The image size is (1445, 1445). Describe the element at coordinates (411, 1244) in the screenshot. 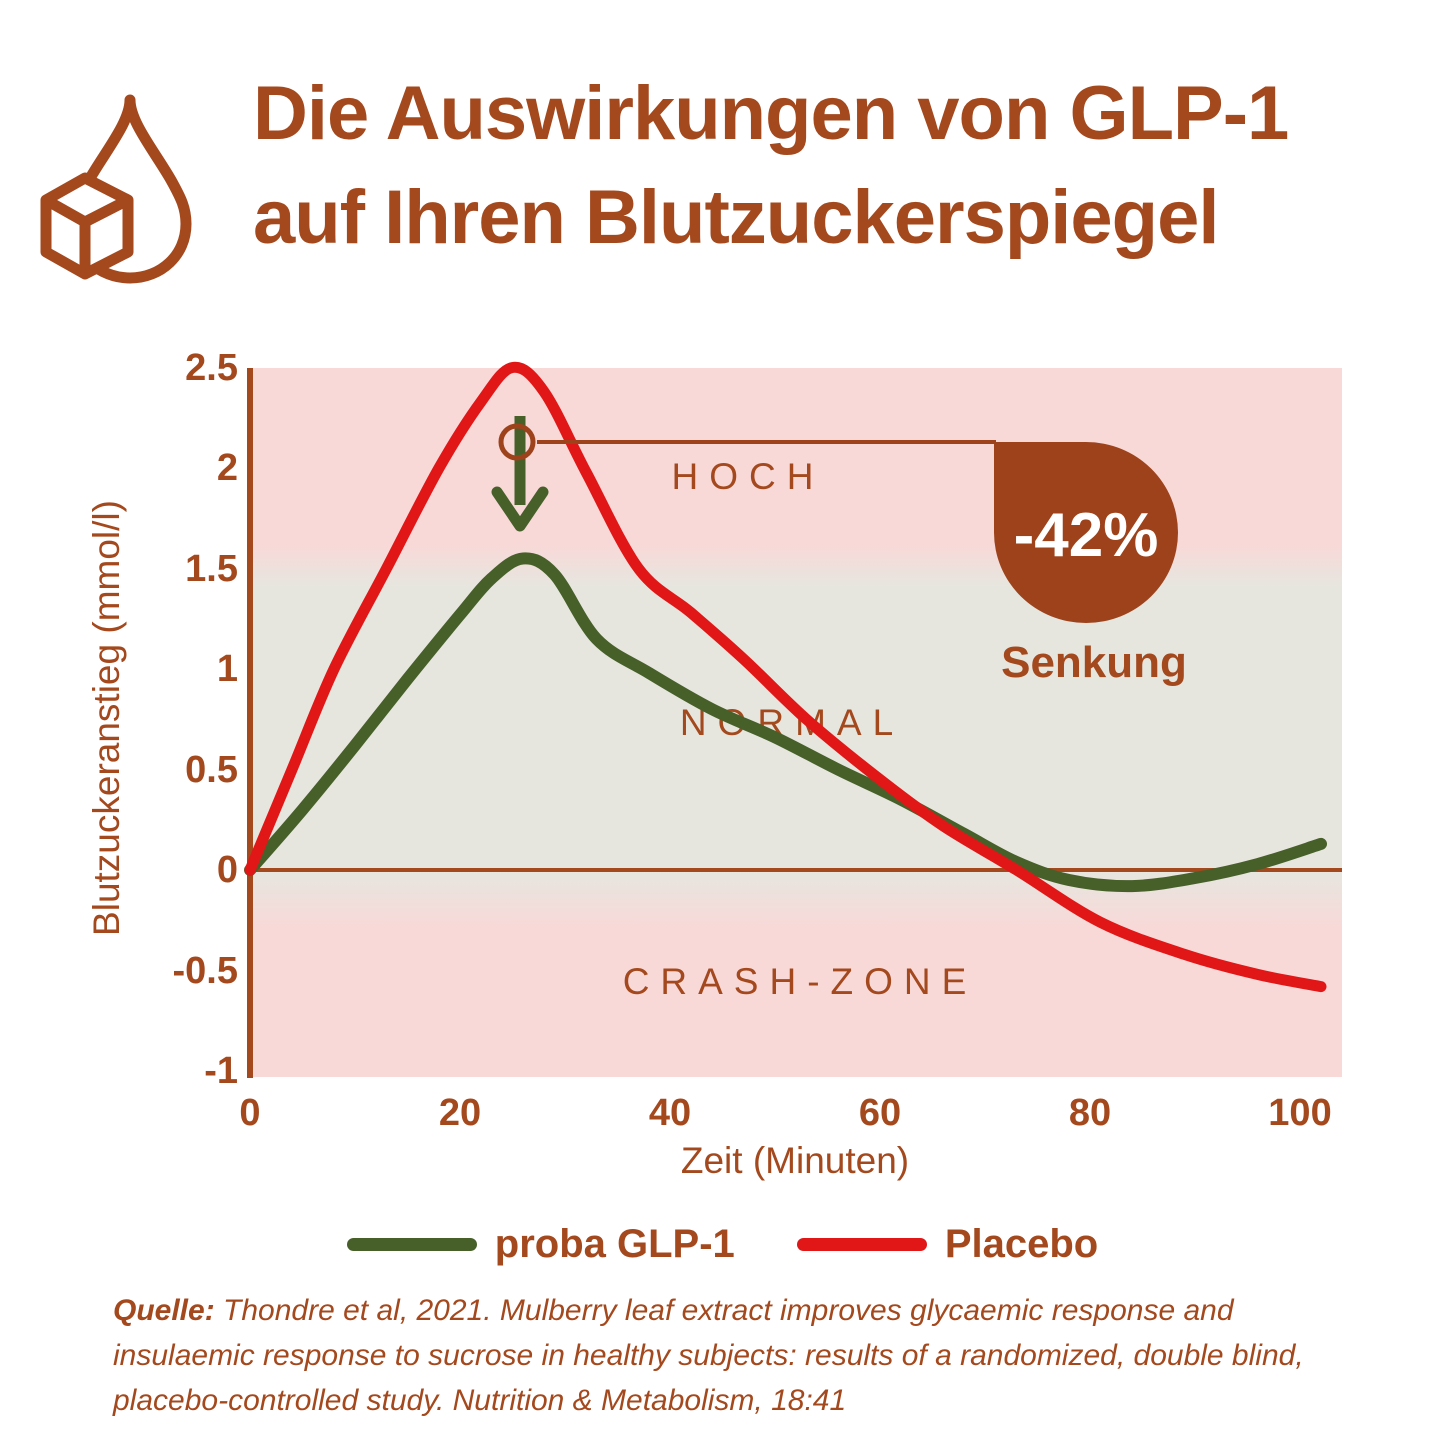

I see `legend-swatch-green` at that location.